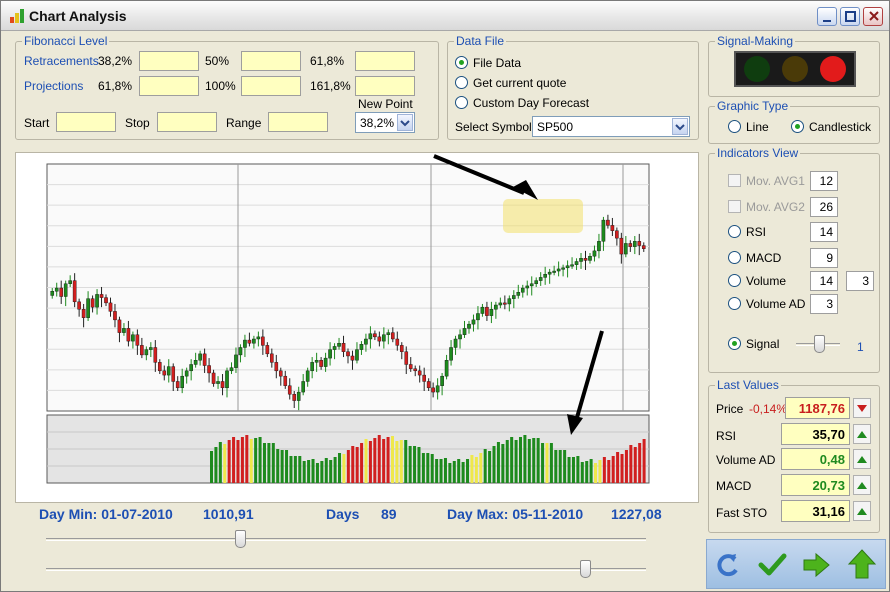 Image resolution: width=890 pixels, height=592 pixels. Describe the element at coordinates (873, 16) in the screenshot. I see `close-button` at that location.